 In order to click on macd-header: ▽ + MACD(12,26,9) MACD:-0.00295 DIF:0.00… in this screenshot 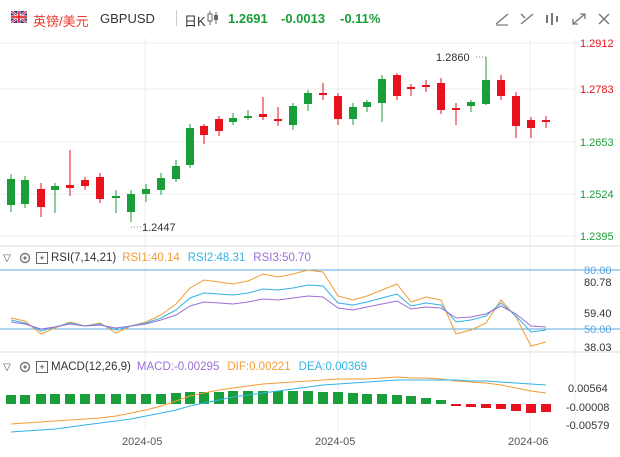, I will do `click(183, 367)`.